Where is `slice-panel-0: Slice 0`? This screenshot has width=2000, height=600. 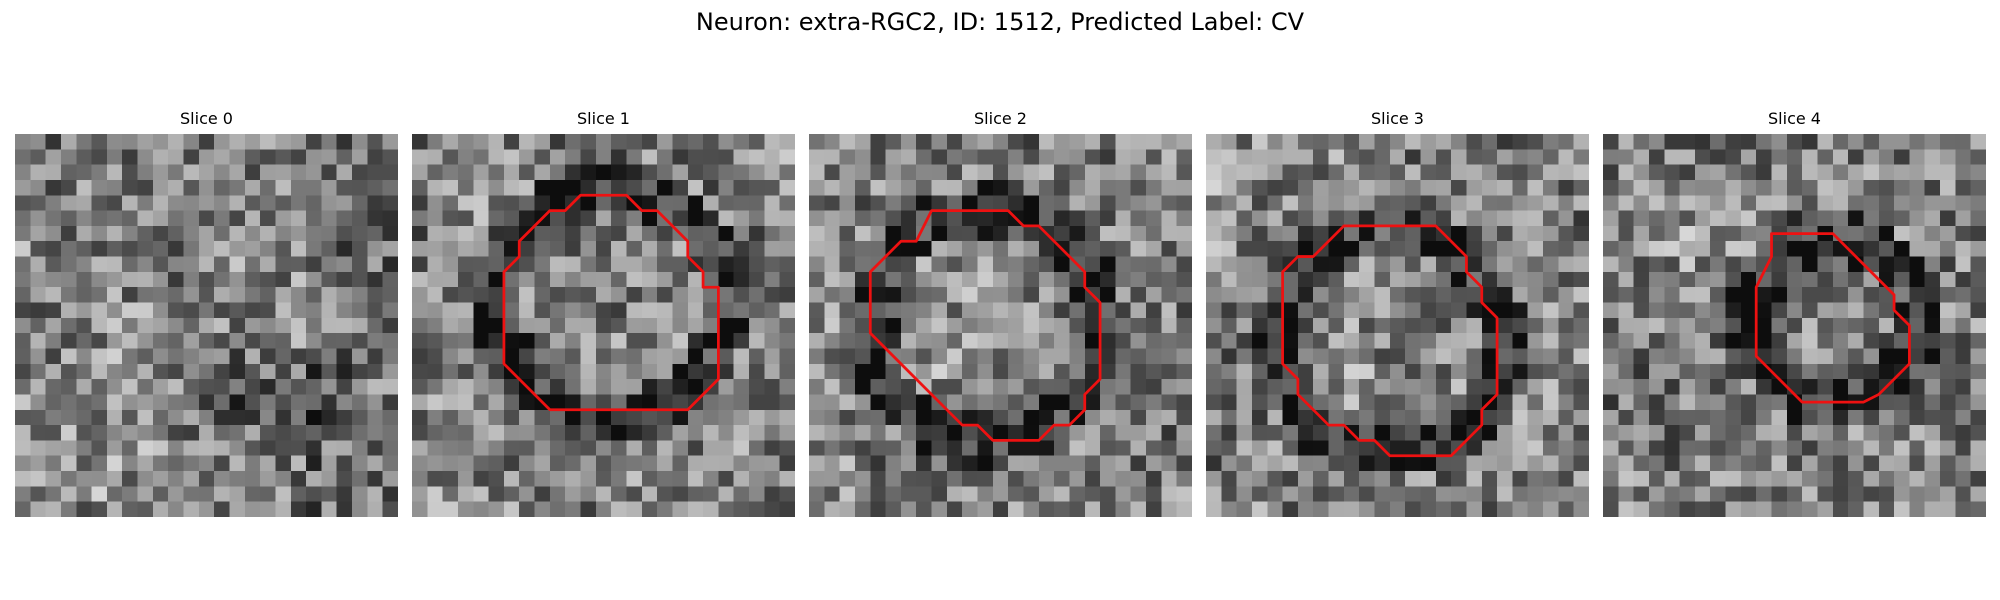
slice-panel-0: Slice 0 is located at coordinates (206, 312).